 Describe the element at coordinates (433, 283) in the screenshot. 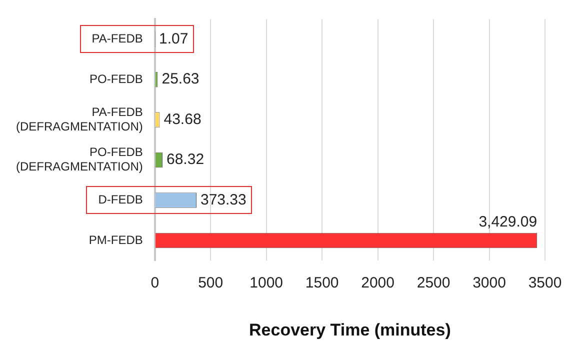

I see `x-tick-label: 2500` at that location.